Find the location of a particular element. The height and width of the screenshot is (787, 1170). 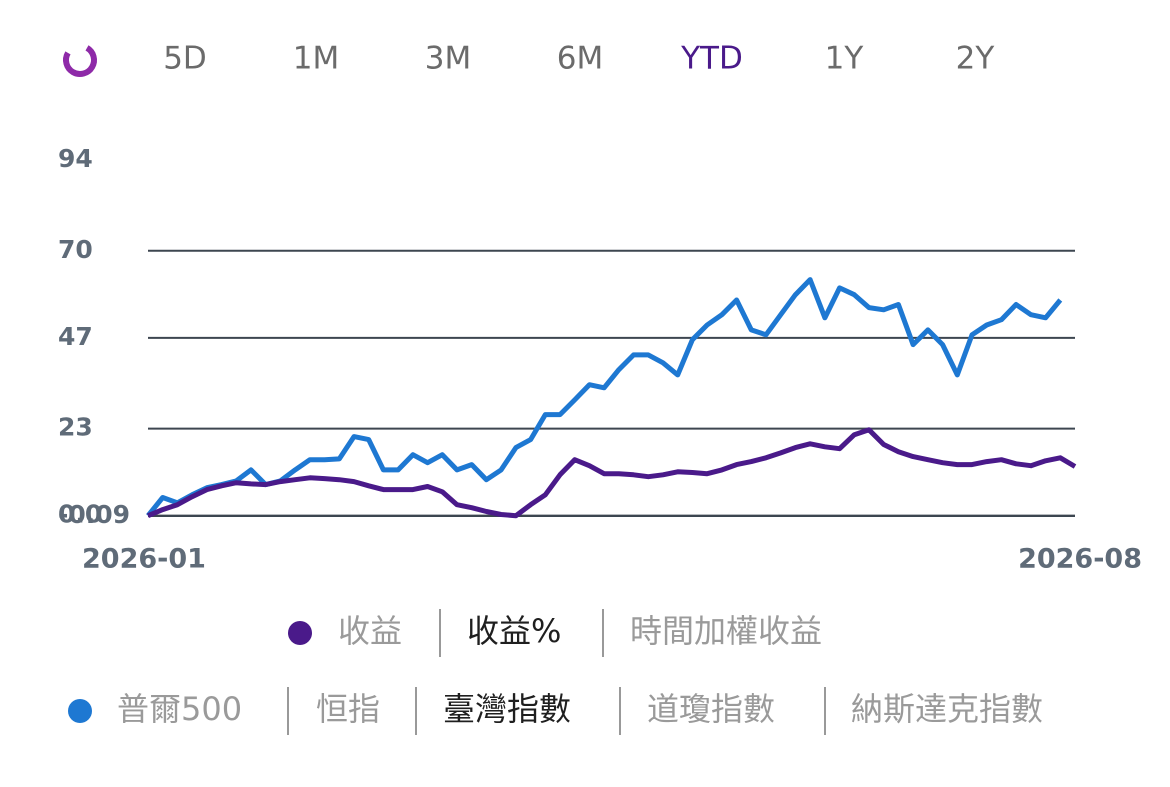

x-tick-label: 2026-01 is located at coordinates (144, 559).